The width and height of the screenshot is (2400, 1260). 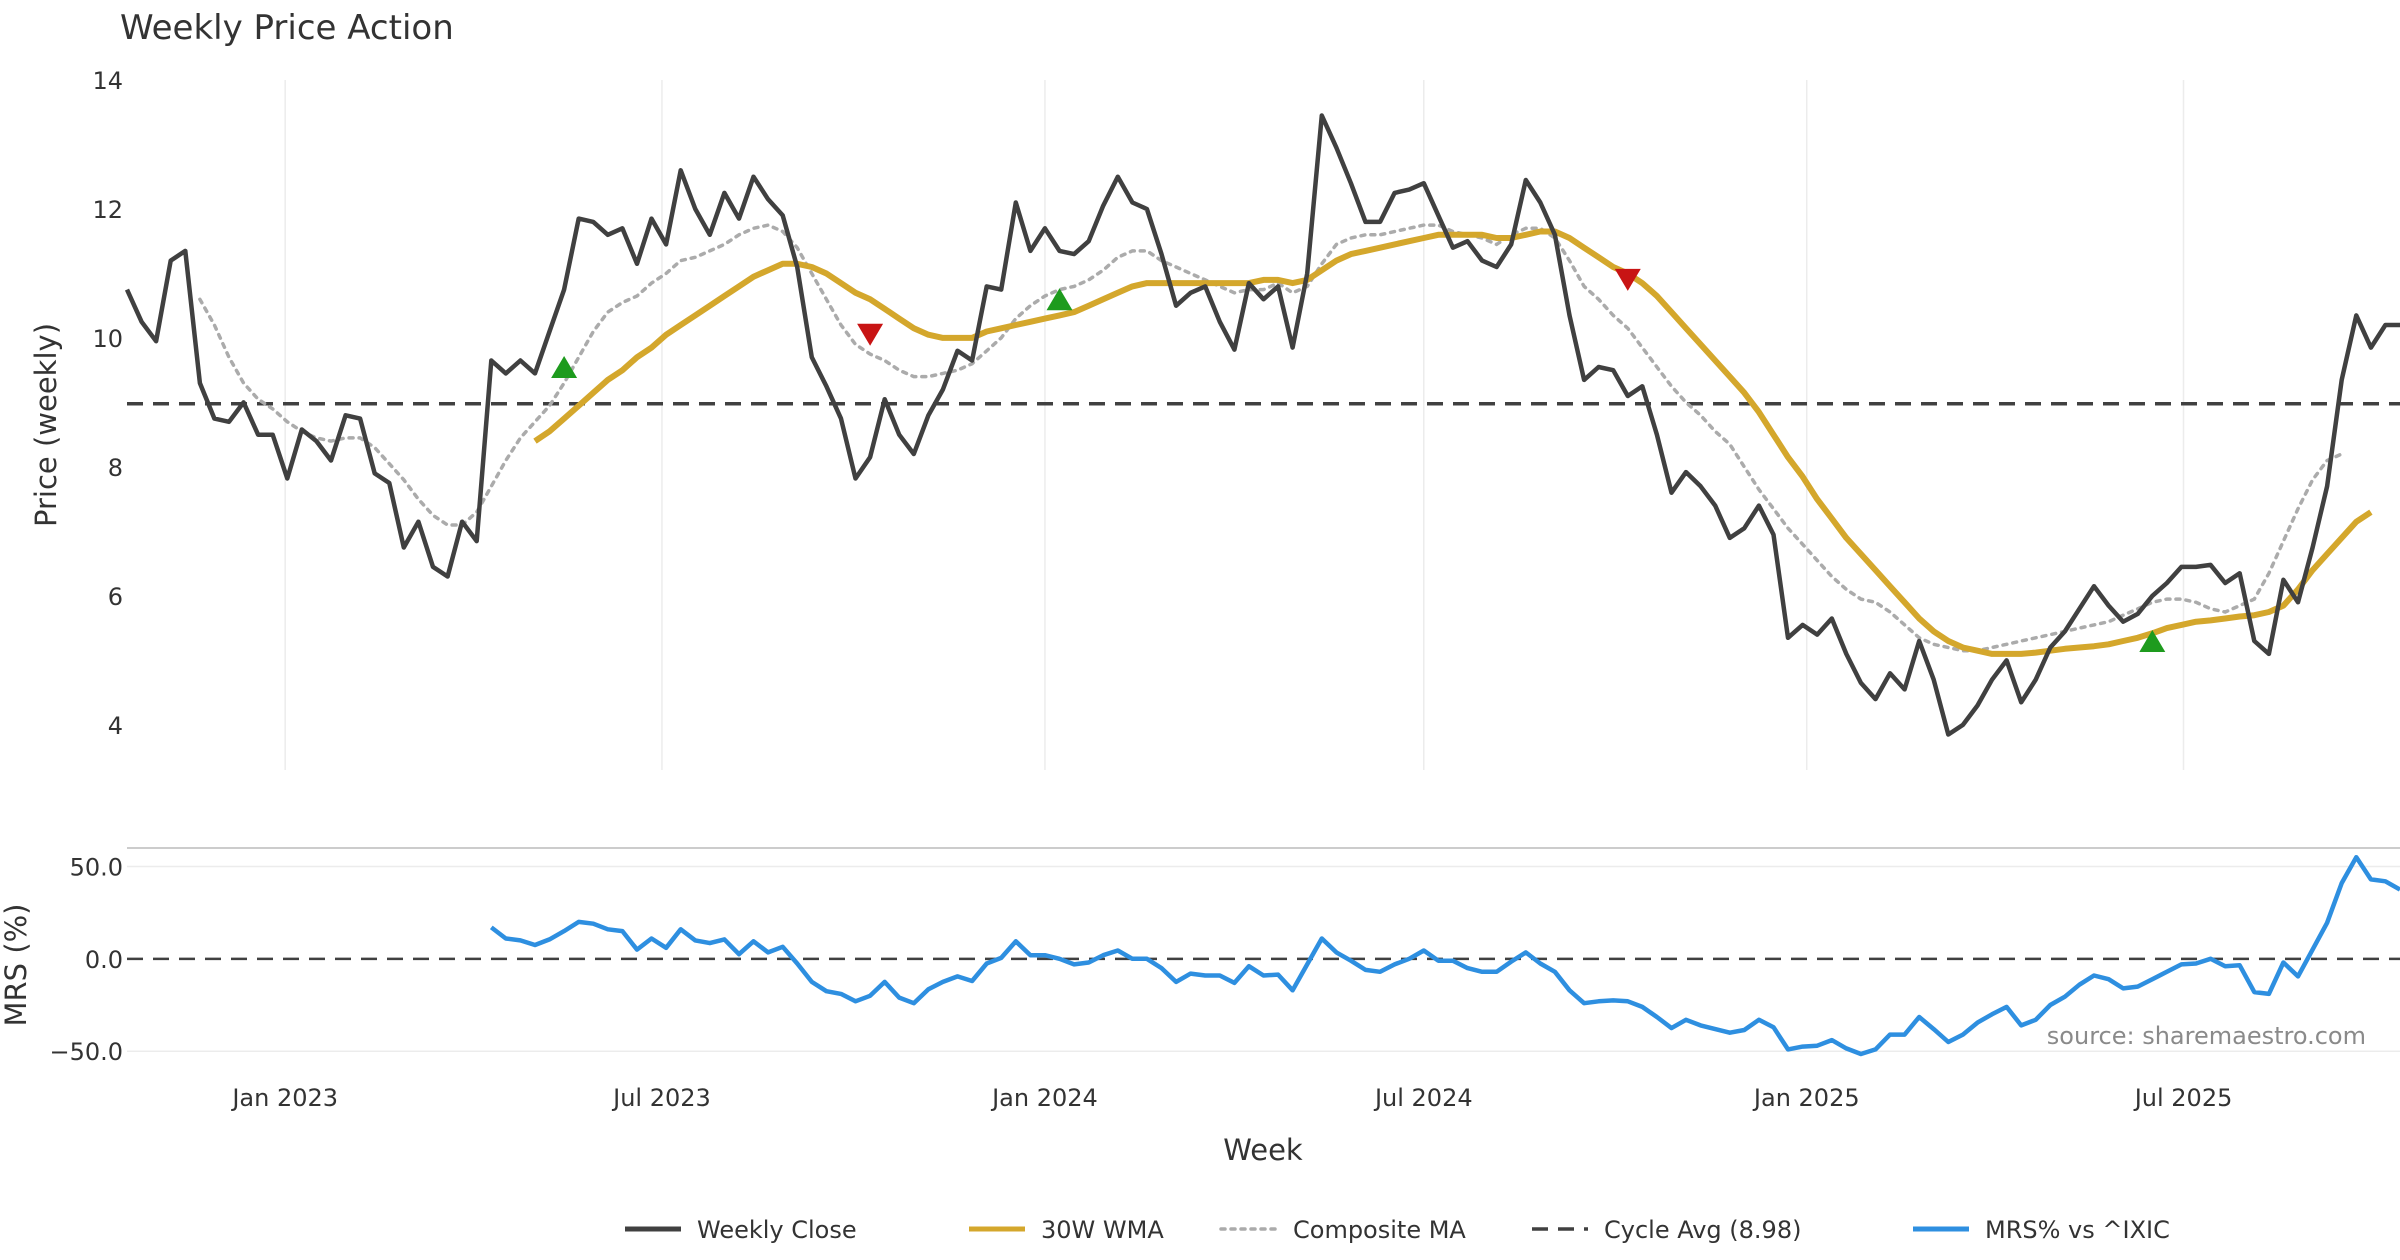 What do you see at coordinates (115, 726) in the screenshot?
I see `price-y-tick-label: 4` at bounding box center [115, 726].